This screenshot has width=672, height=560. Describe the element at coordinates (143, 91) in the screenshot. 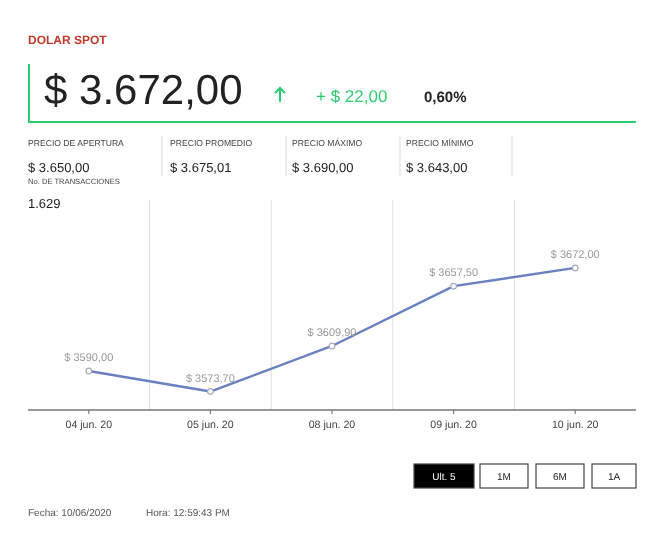

I see `text: $ 3.672,00` at that location.